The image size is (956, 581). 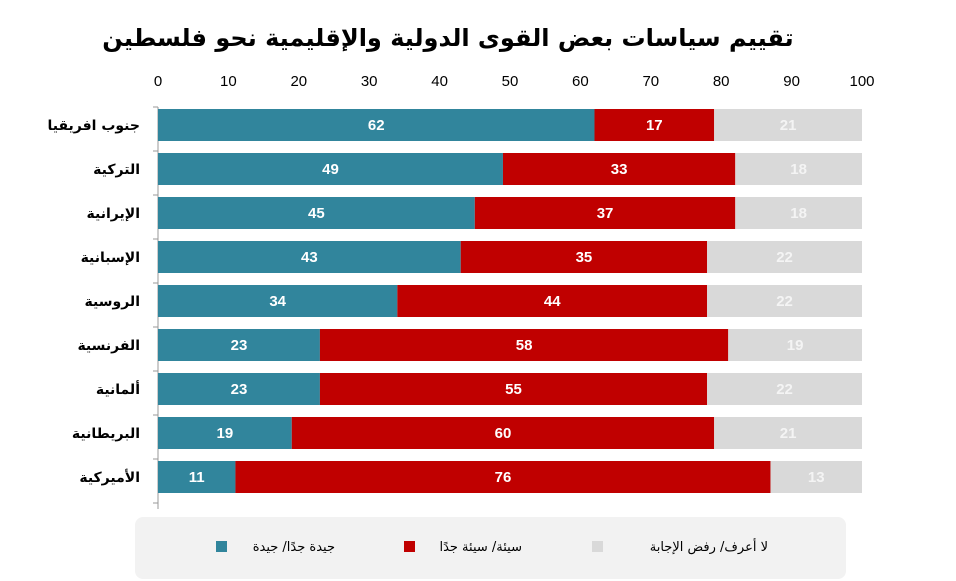 I want to click on category-label: الإيرانية, so click(x=113, y=214).